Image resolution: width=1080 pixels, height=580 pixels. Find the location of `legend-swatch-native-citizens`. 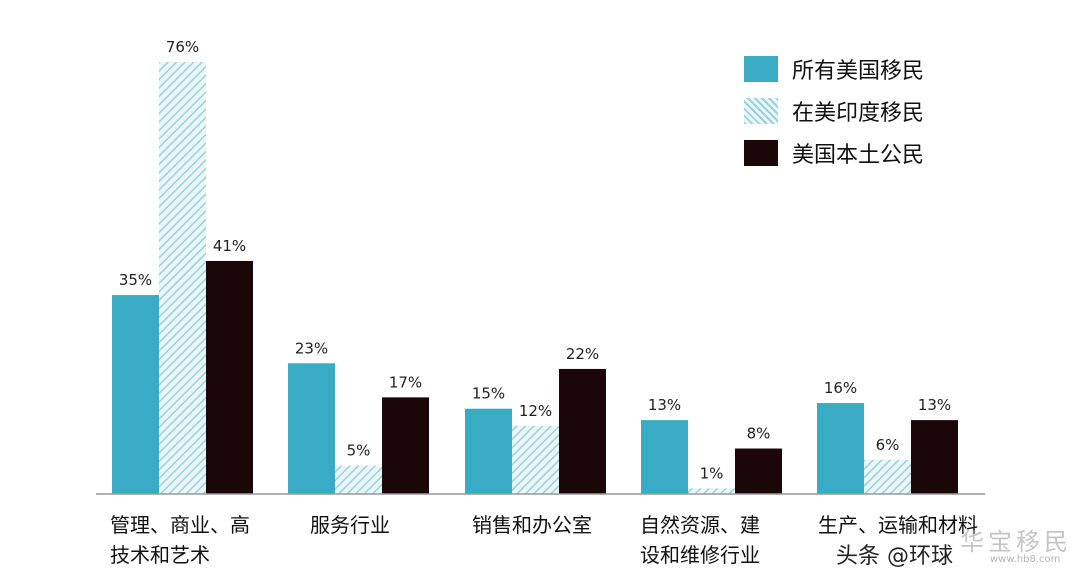

legend-swatch-native-citizens is located at coordinates (761, 153).